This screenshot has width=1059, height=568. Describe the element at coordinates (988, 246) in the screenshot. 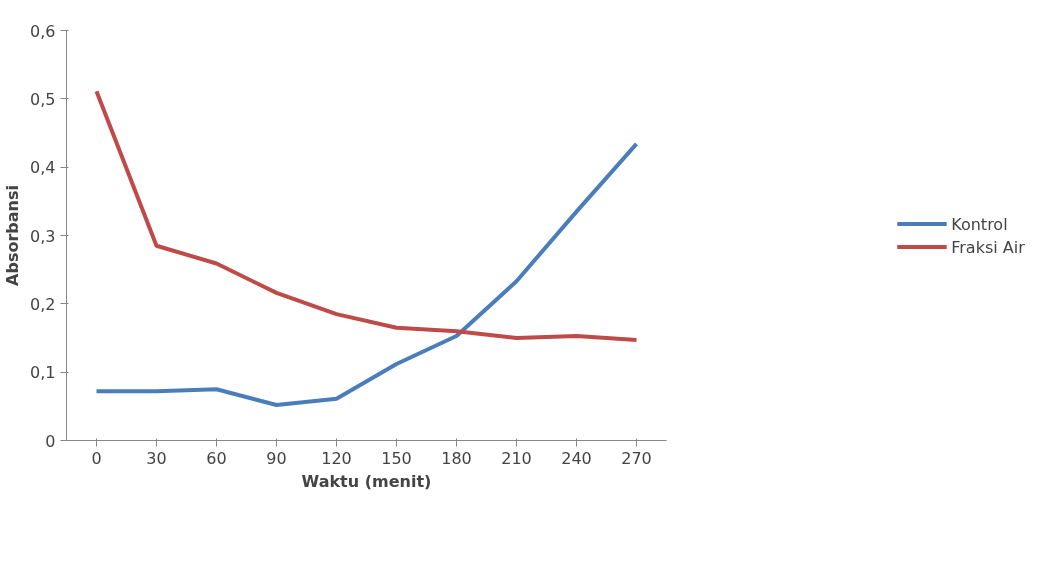

I see `legend-label: Fraksi Air` at that location.